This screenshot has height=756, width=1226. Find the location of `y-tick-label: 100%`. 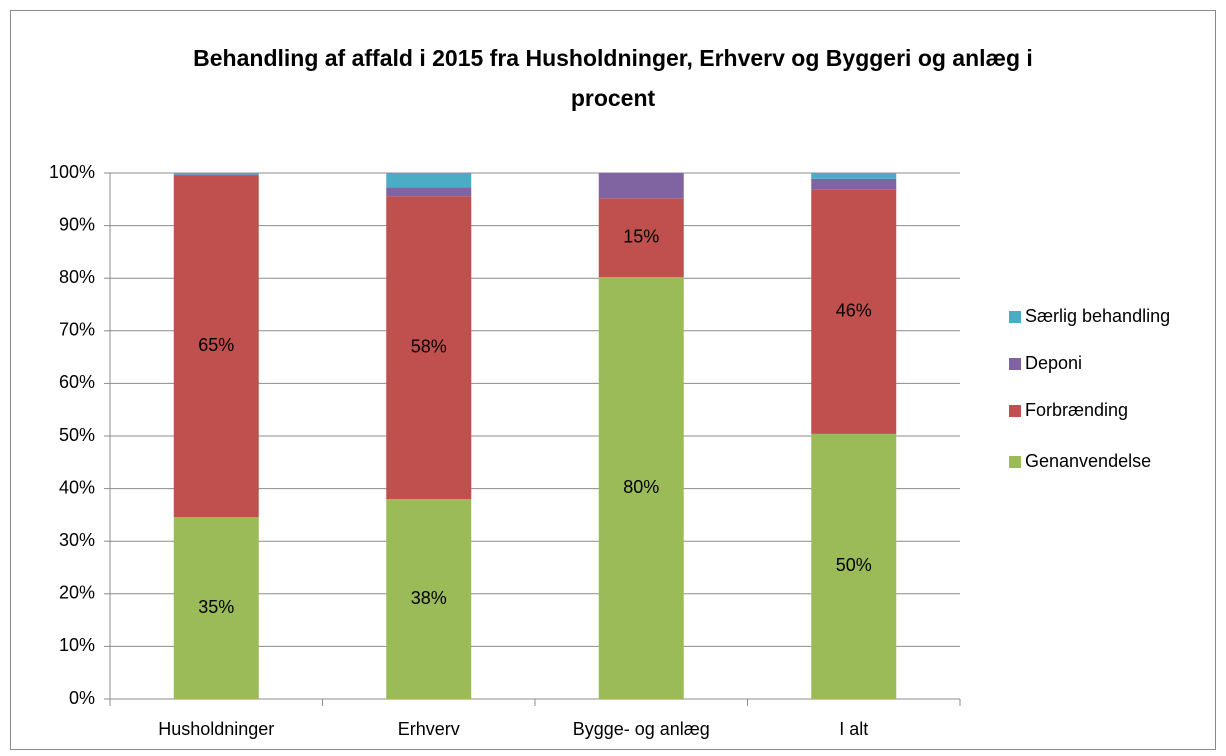

y-tick-label: 100% is located at coordinates (72, 172).